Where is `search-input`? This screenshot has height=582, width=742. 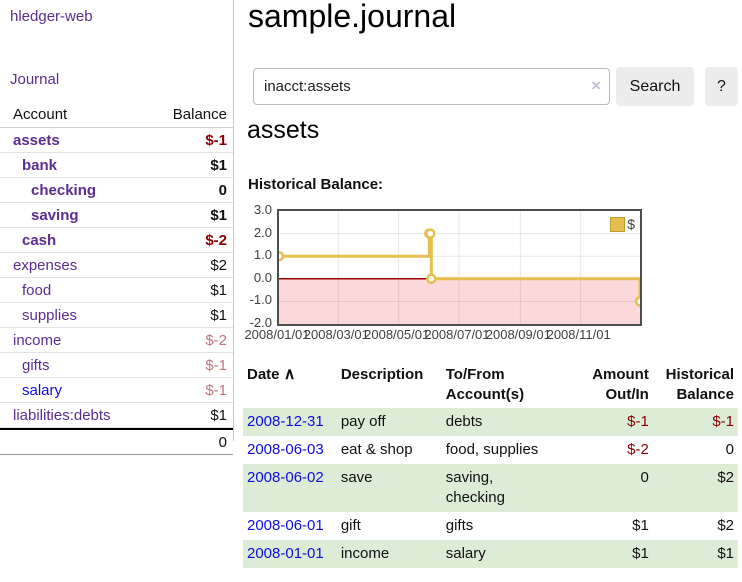
search-input is located at coordinates (431, 86).